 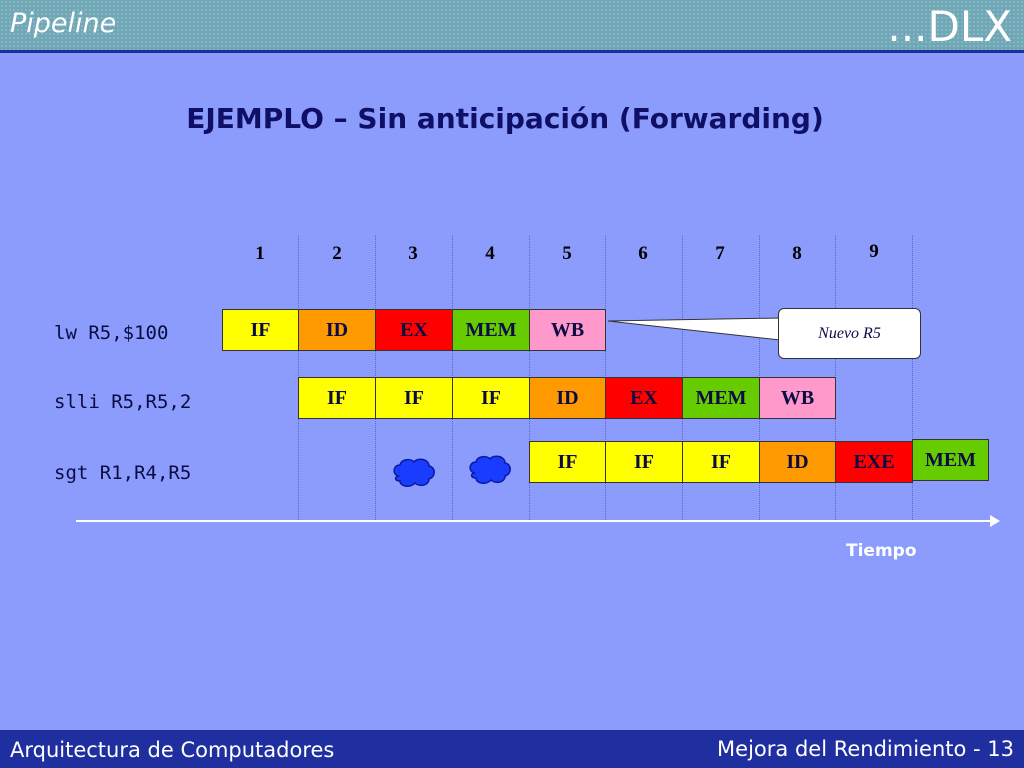 What do you see at coordinates (123, 402) in the screenshot?
I see `instruction-label: slli R5,R5,2` at bounding box center [123, 402].